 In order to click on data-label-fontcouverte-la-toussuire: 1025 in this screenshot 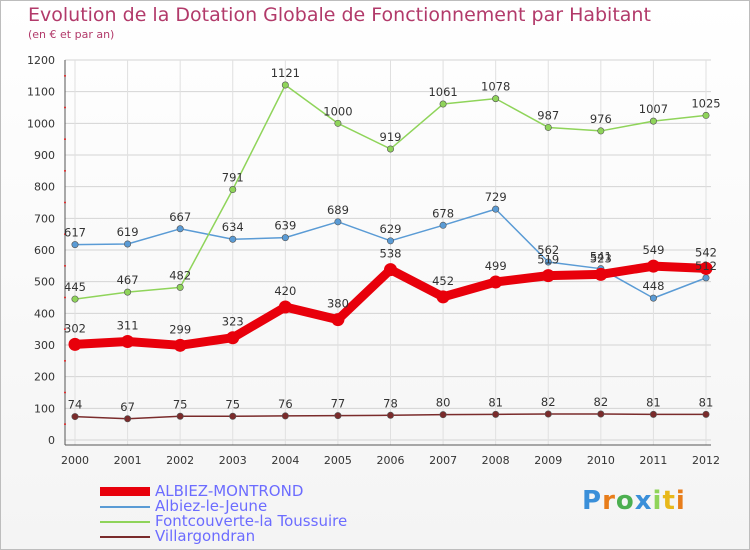, I will do `click(705, 103)`.